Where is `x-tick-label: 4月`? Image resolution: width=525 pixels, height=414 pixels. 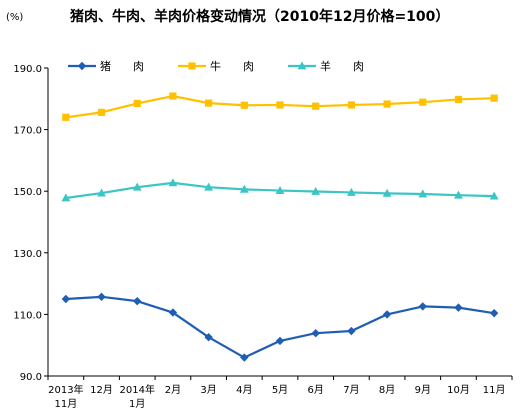
x-tick-label: 4月 is located at coordinates (244, 390).